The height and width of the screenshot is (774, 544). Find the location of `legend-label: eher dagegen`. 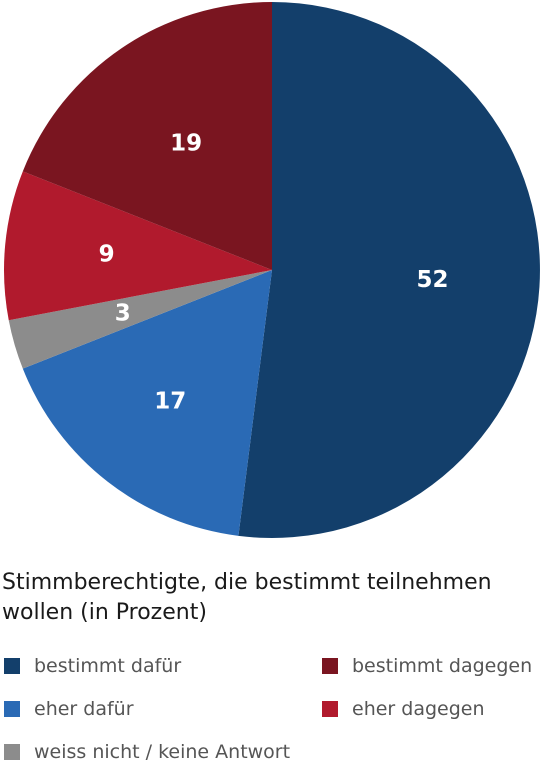

legend-label: eher dagegen is located at coordinates (418, 709).